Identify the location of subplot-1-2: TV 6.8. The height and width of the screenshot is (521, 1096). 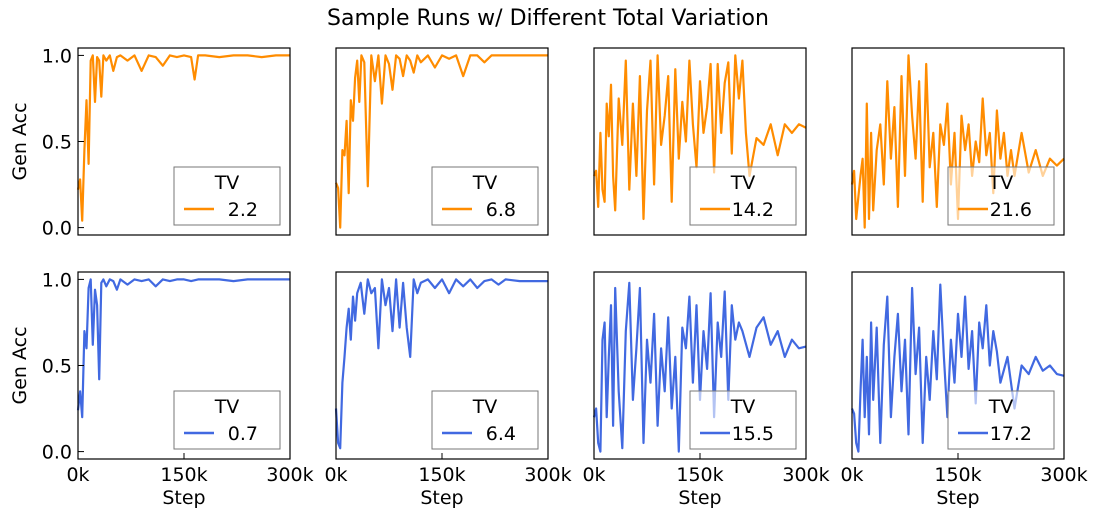
(441, 141).